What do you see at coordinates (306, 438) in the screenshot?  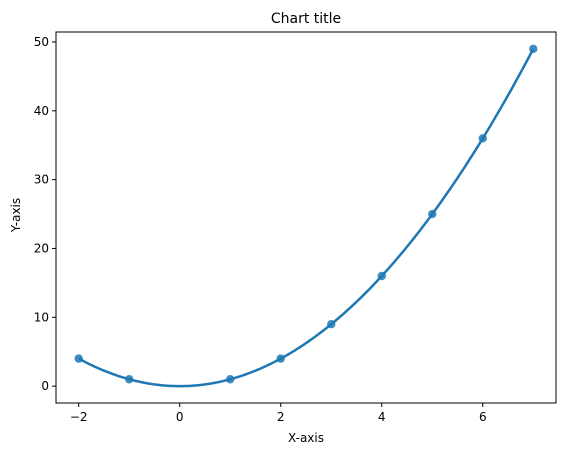 I see `x-axis-label: X-axis` at bounding box center [306, 438].